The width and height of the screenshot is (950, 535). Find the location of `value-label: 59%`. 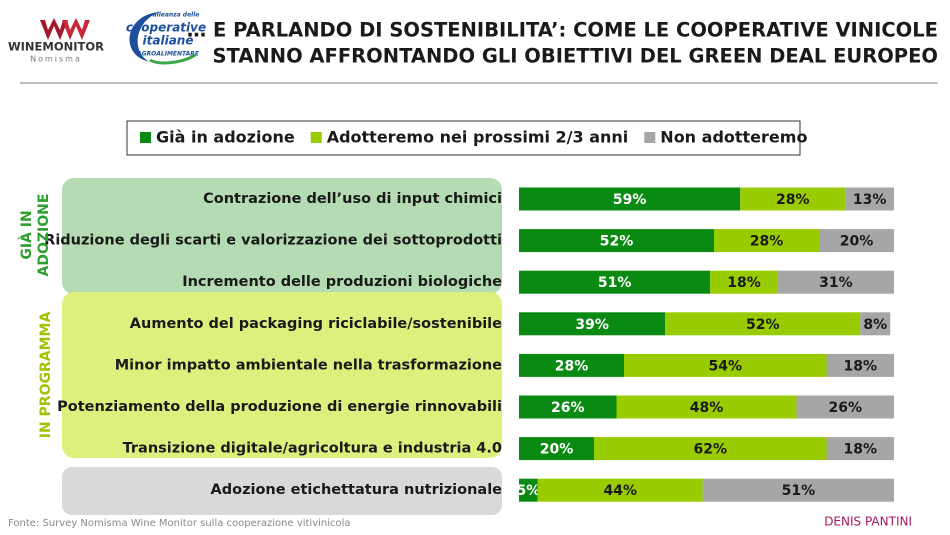

value-label: 59% is located at coordinates (630, 200).